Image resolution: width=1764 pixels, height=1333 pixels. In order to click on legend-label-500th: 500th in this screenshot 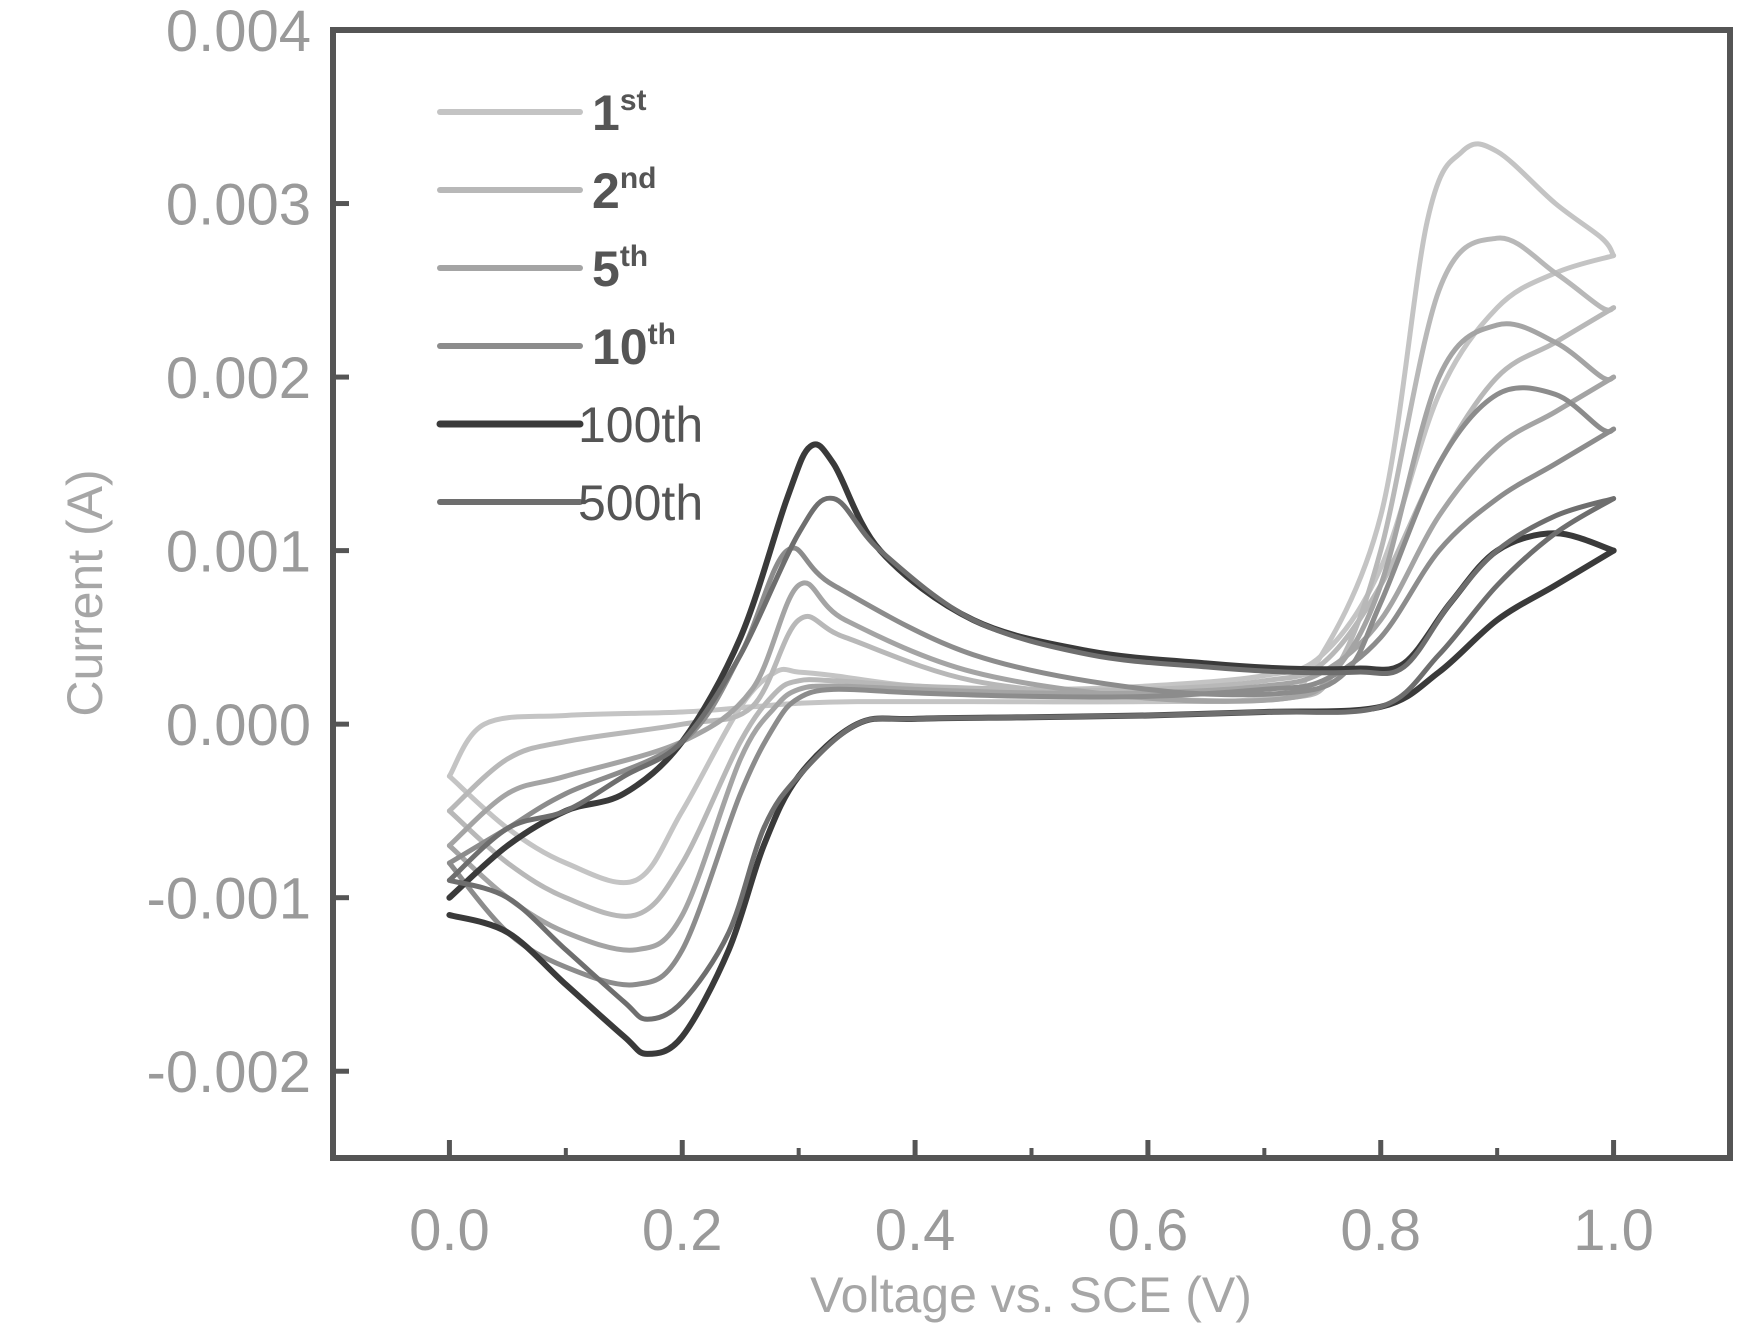, I will do `click(640, 503)`.